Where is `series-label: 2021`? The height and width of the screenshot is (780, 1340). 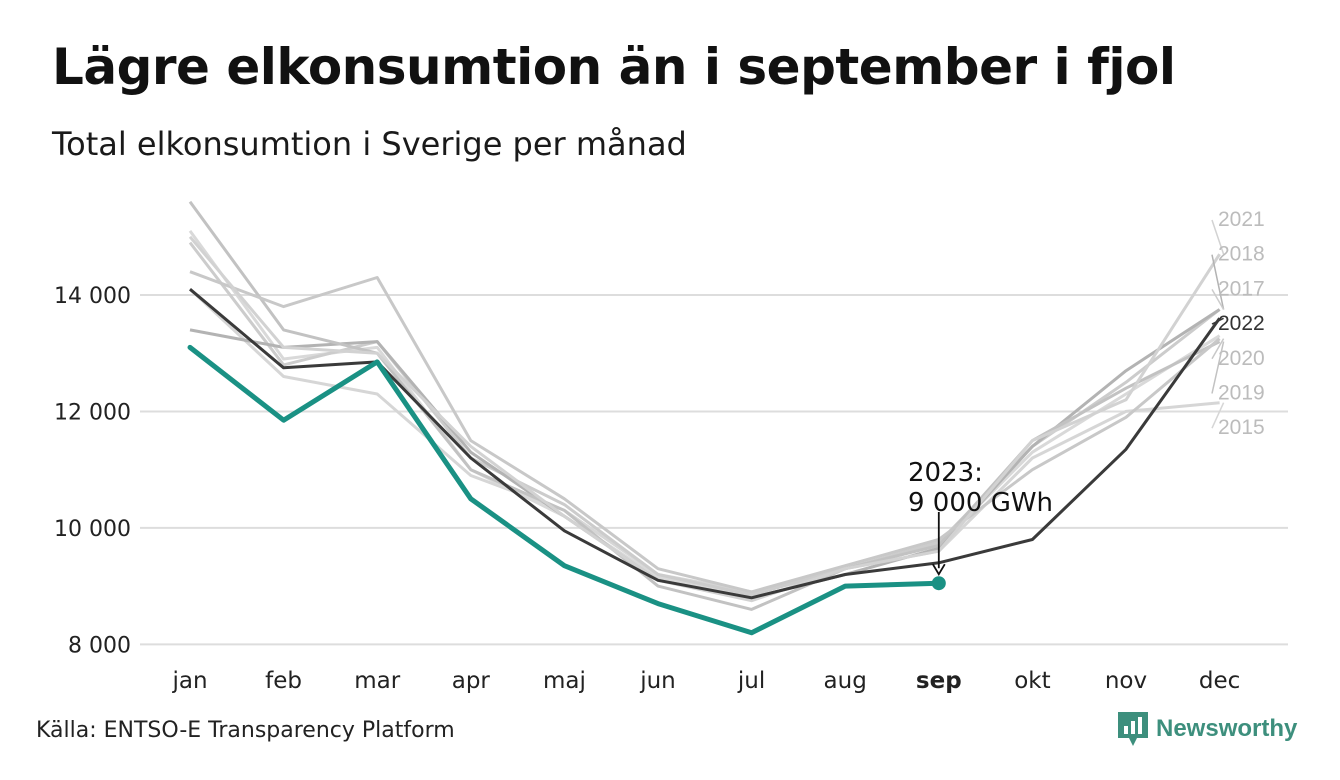 series-label: 2021 is located at coordinates (1241, 219).